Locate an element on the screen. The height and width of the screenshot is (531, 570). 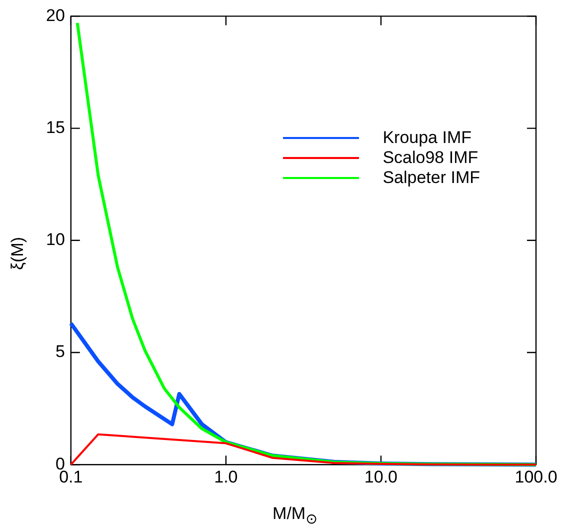
y-tick-label: 15 is located at coordinates (55, 127).